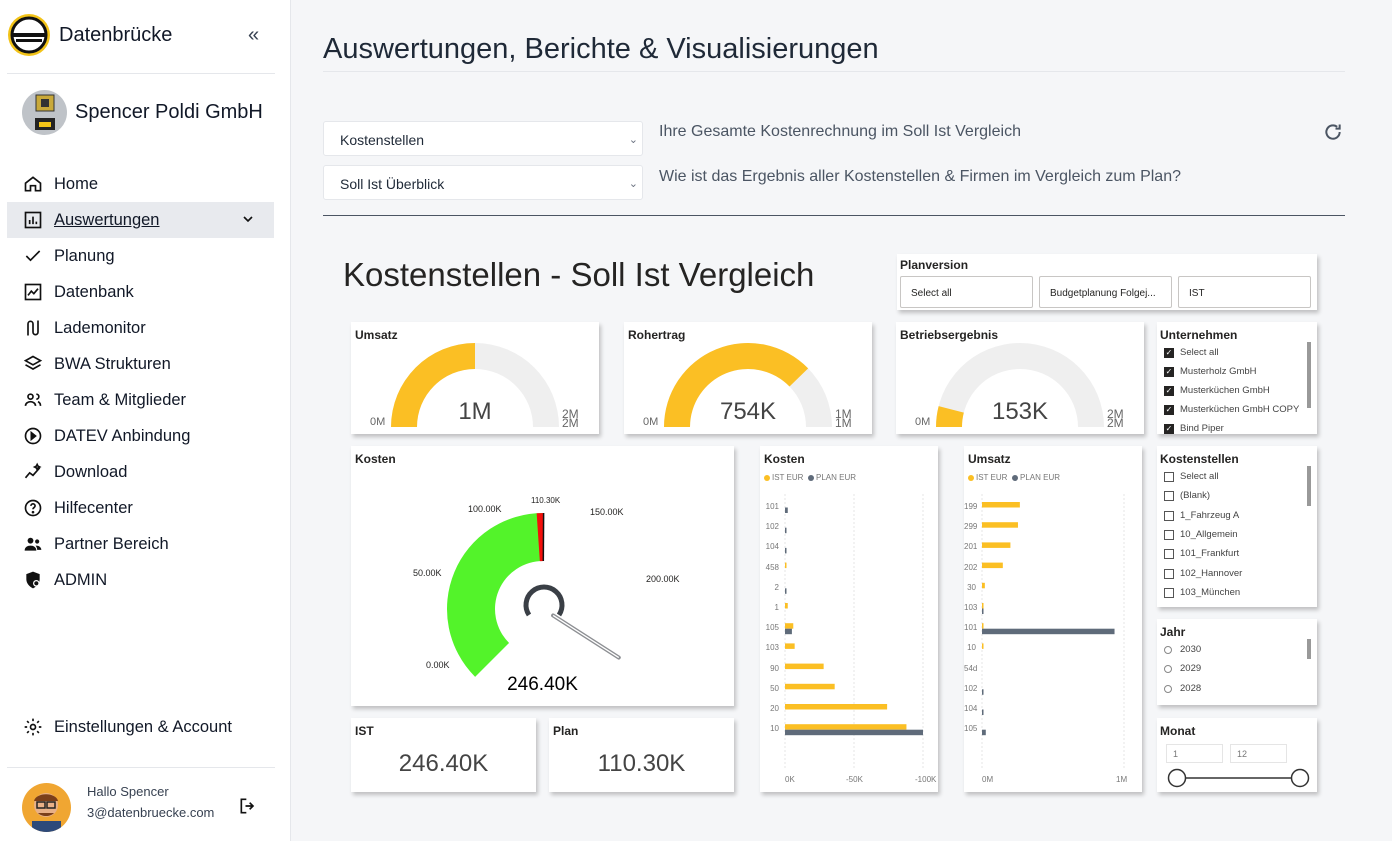 The height and width of the screenshot is (841, 1392). I want to click on month-range-slider, so click(1237, 755).